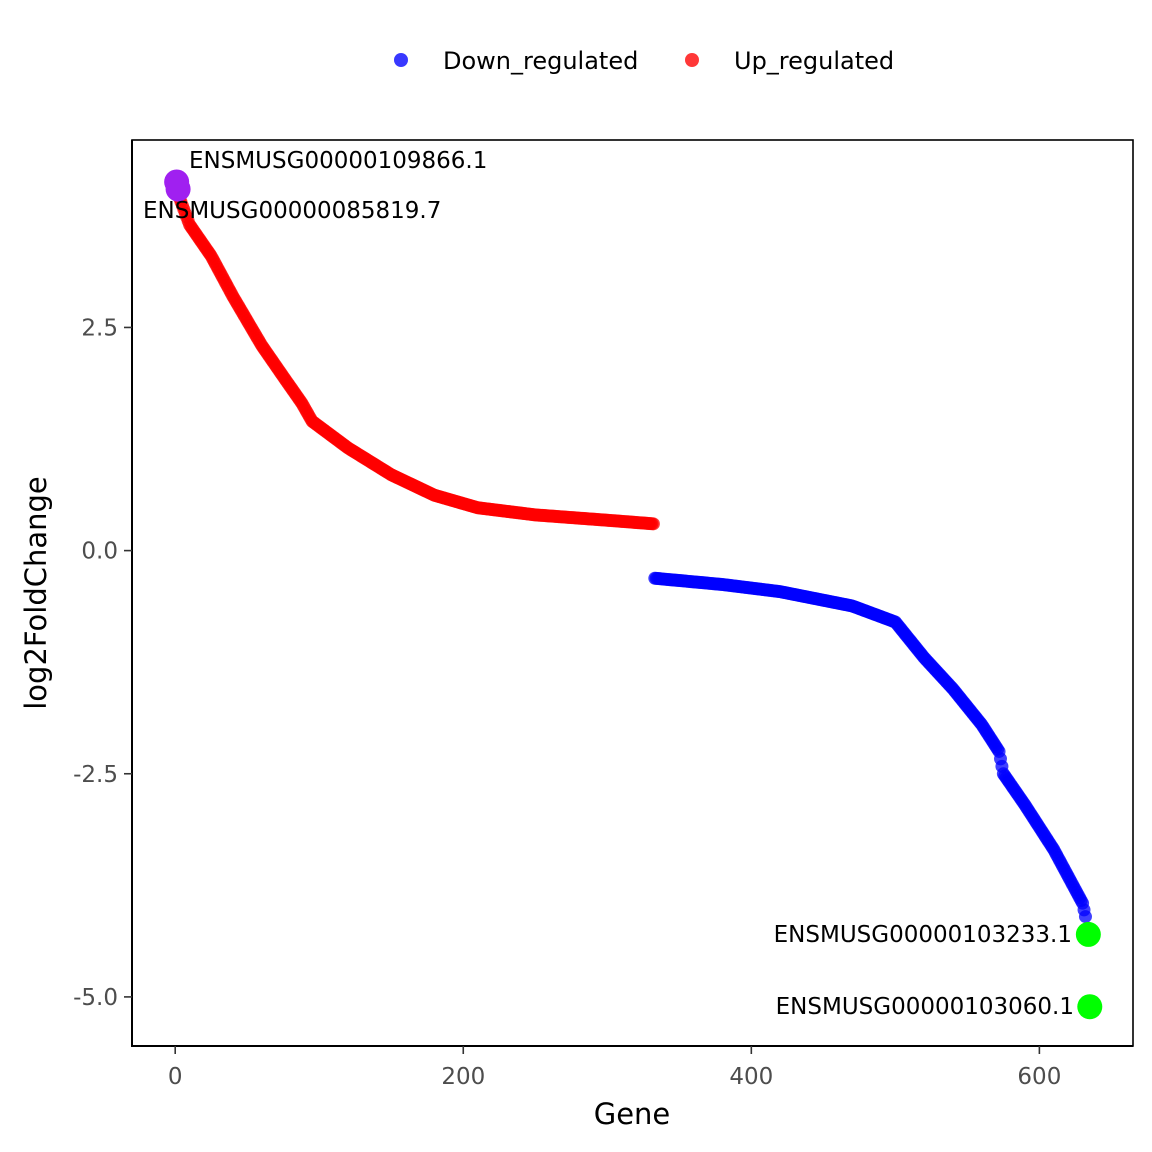 This screenshot has height=1152, width=1152. I want to click on point-annotation-label: ENSMUSG00000109866.1, so click(338, 161).